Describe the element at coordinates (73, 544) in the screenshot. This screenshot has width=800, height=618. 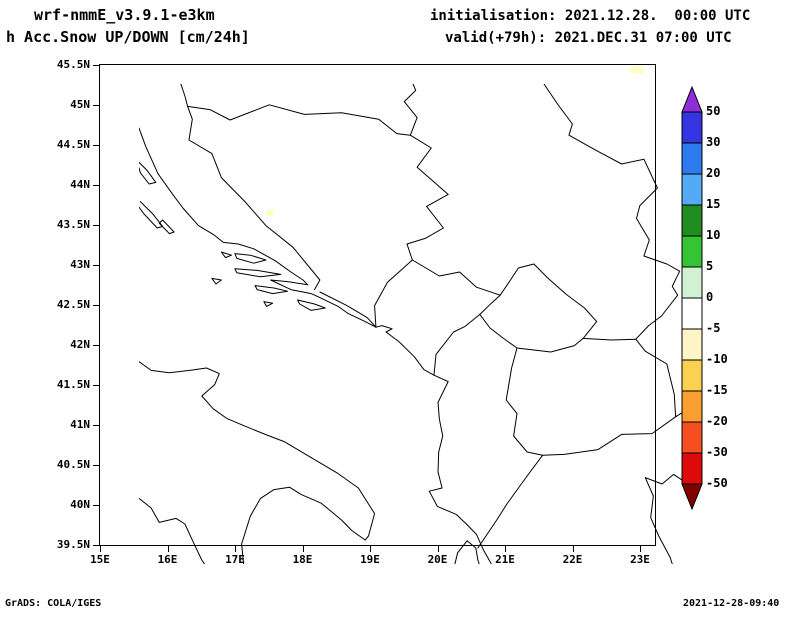
I see `lat-tick-label: 39.5N` at that location.